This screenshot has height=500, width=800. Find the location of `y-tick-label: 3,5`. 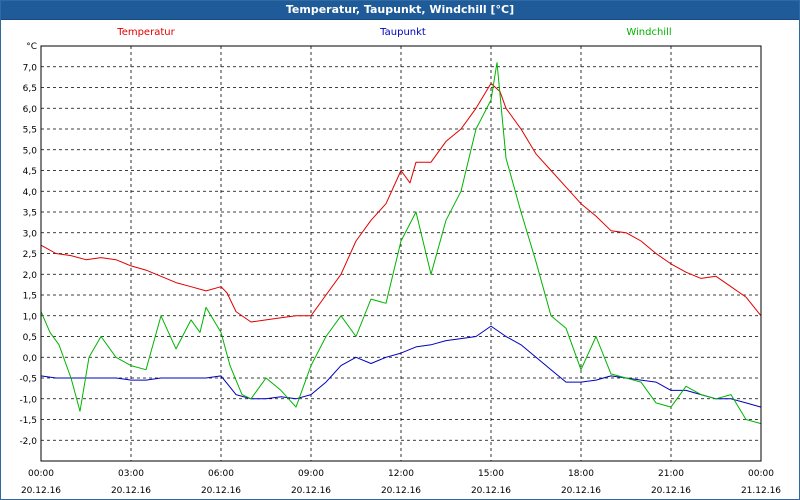

y-tick-label: 3,5 is located at coordinates (30, 214).